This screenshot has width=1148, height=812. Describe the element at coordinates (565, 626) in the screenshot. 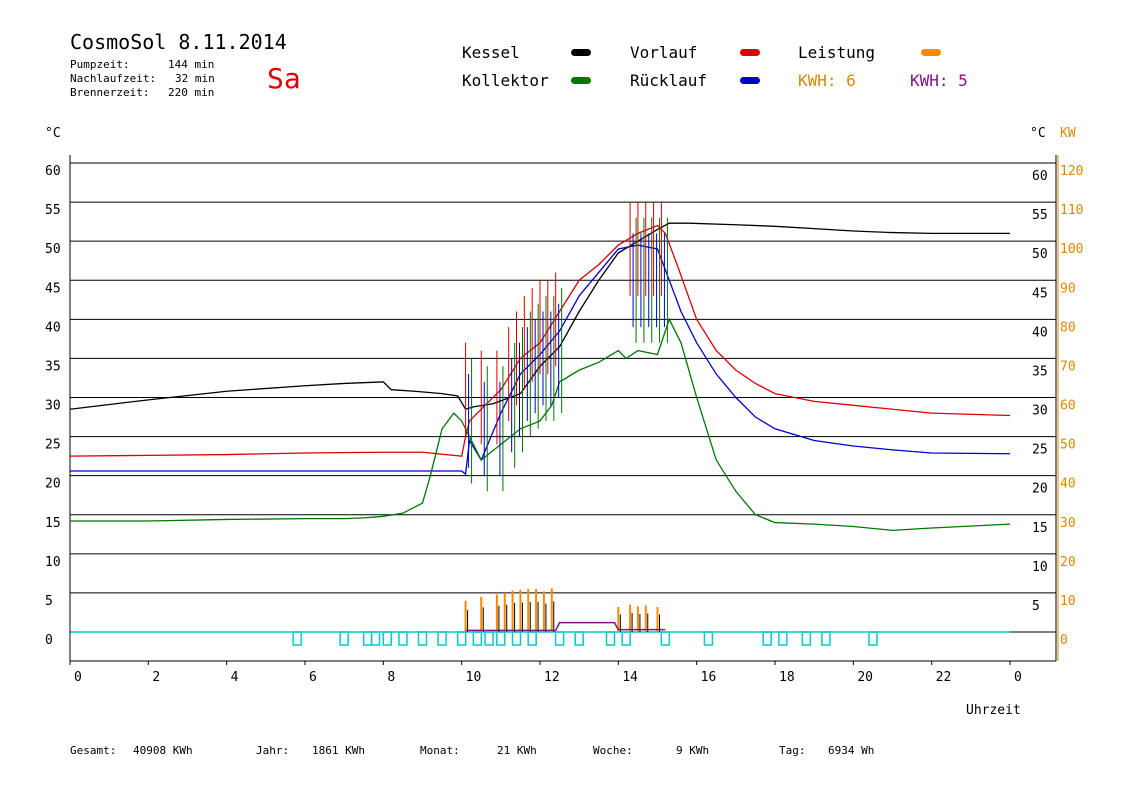

I see `kwh2-line` at that location.